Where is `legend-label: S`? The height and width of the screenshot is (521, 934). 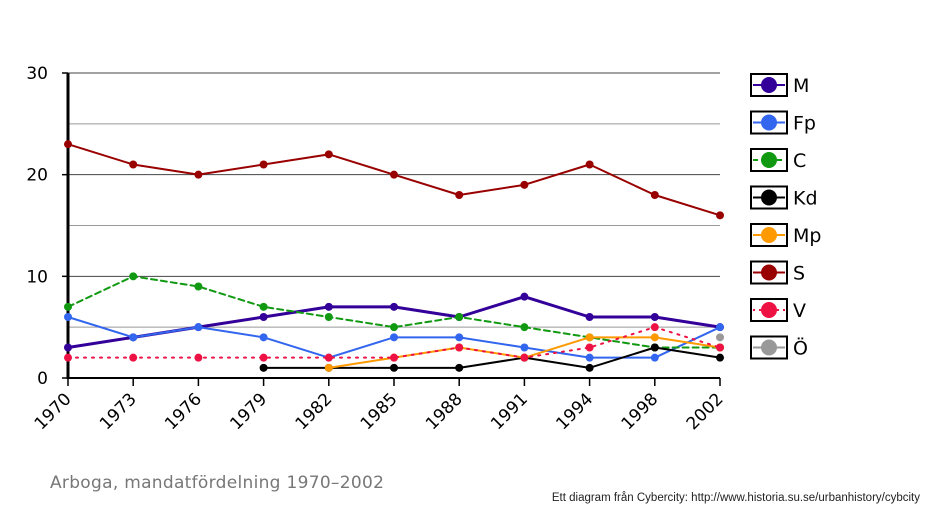
legend-label: S is located at coordinates (799, 274).